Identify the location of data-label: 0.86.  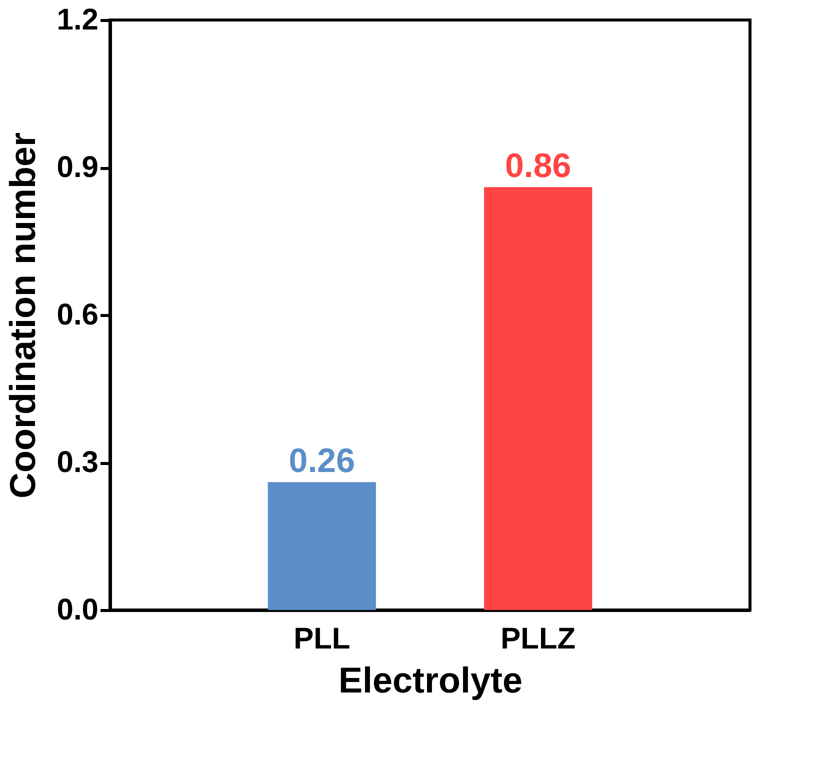
(538, 166).